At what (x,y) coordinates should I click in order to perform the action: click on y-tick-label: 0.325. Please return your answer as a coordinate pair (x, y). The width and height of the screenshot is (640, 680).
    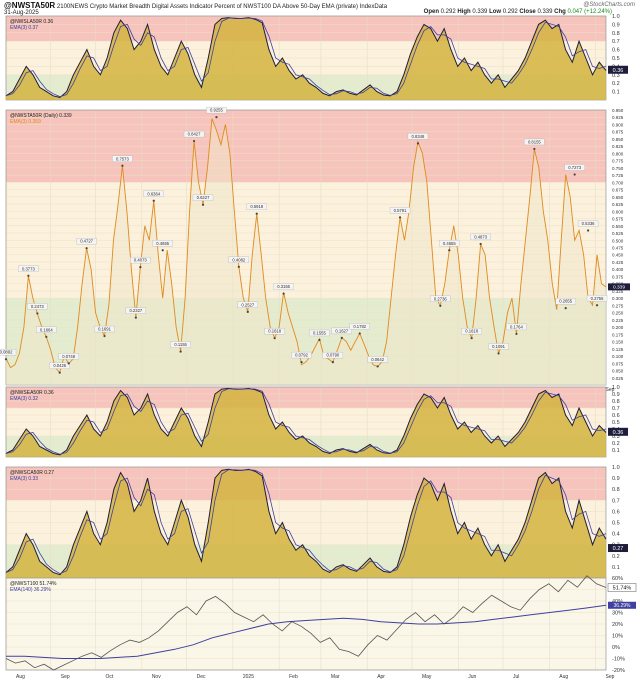
    Looking at the image, I should click on (618, 291).